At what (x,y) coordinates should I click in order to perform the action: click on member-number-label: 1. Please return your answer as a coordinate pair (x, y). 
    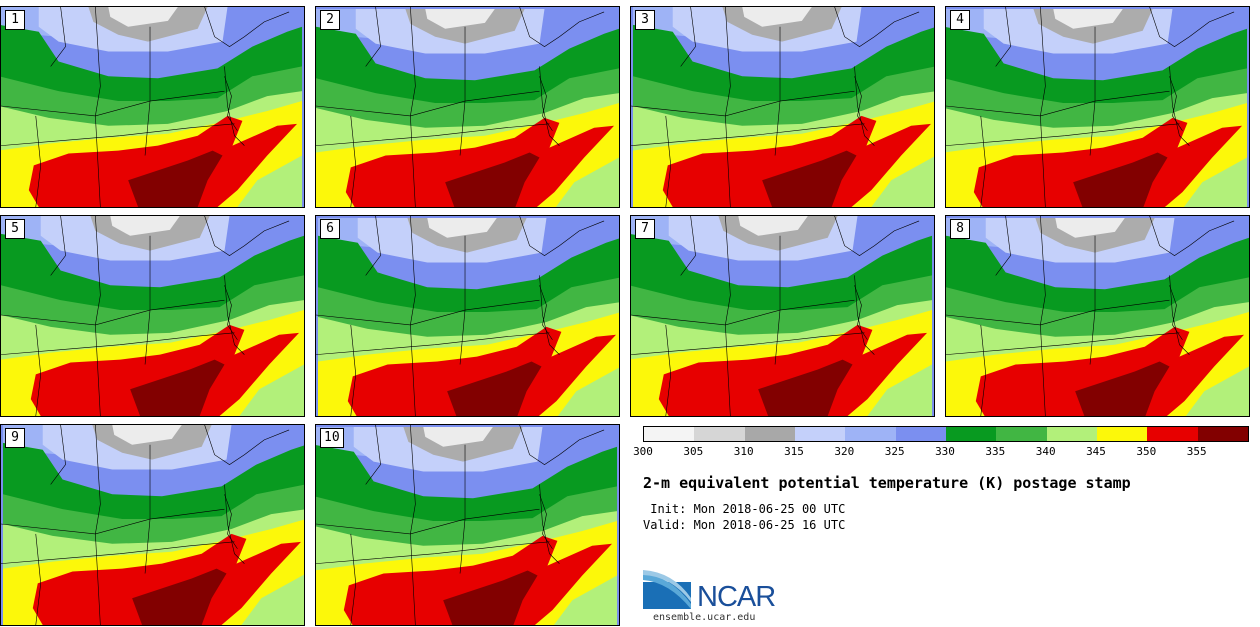
    Looking at the image, I should click on (15, 20).